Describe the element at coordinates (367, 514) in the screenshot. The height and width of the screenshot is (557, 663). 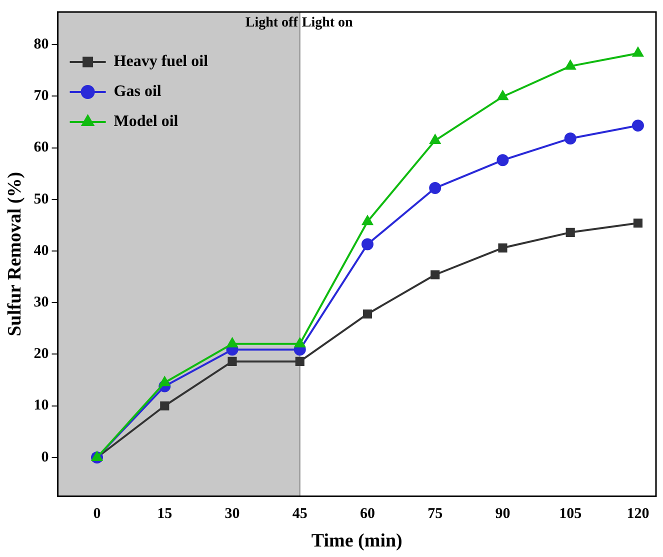
I see `x-tick-label: 60` at that location.